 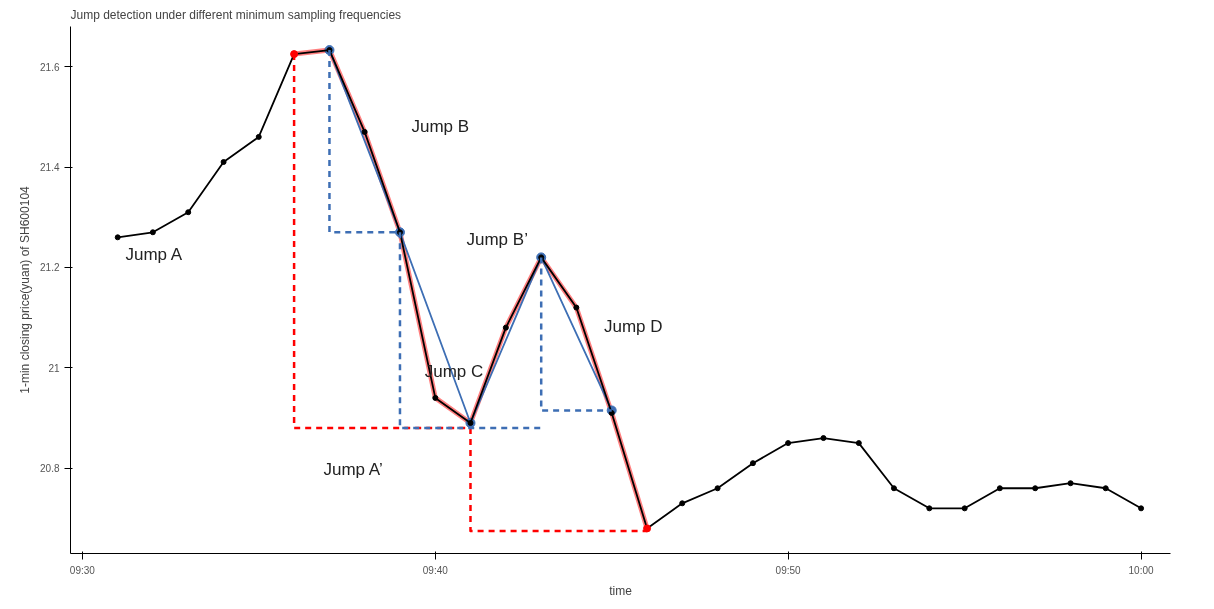 What do you see at coordinates (497, 240) in the screenshot?
I see `annotation: Jump B’` at bounding box center [497, 240].